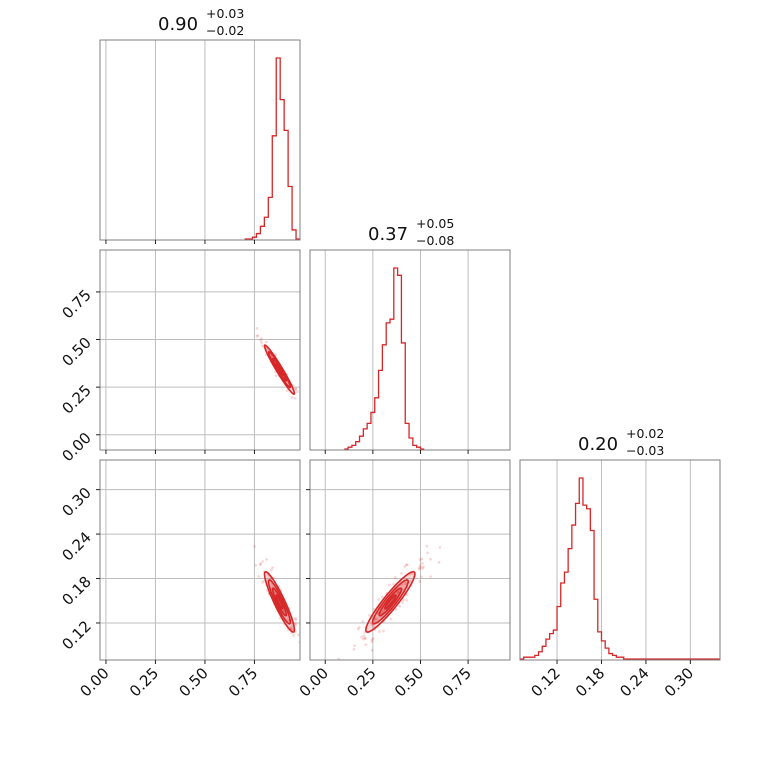 The width and height of the screenshot is (760, 760). What do you see at coordinates (634, 682) in the screenshot?
I see `x-tick-label: 0.24` at bounding box center [634, 682].